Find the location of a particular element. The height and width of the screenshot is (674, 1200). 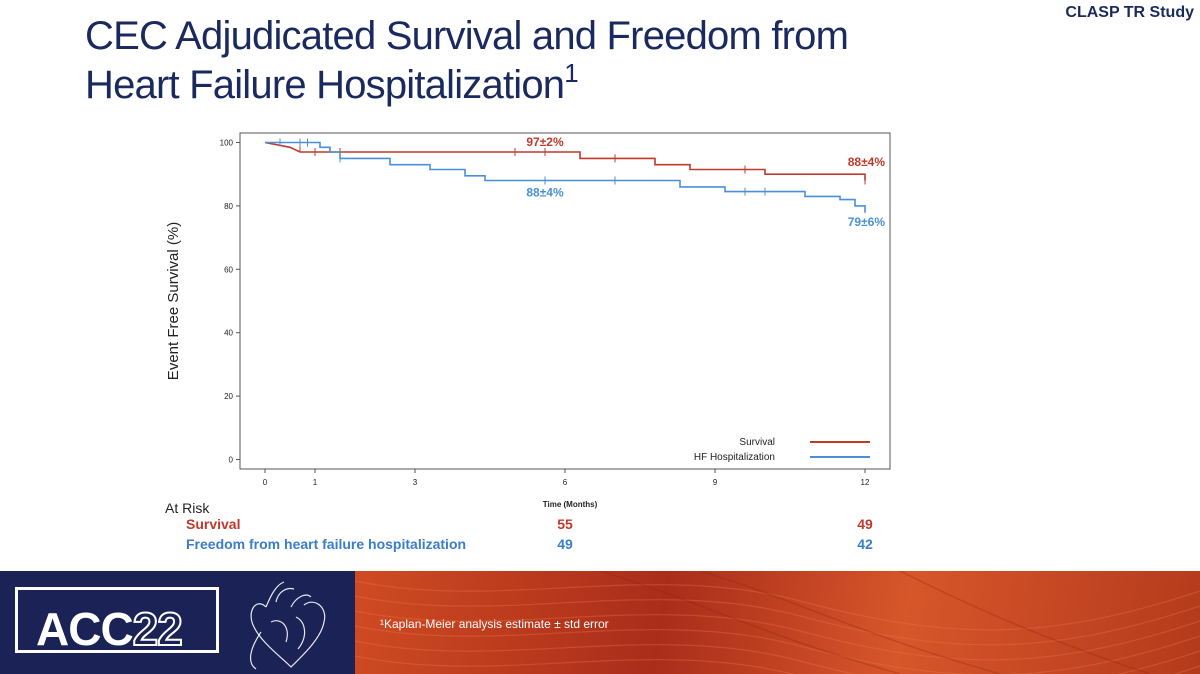

heart-line-art-icon is located at coordinates (287, 625).